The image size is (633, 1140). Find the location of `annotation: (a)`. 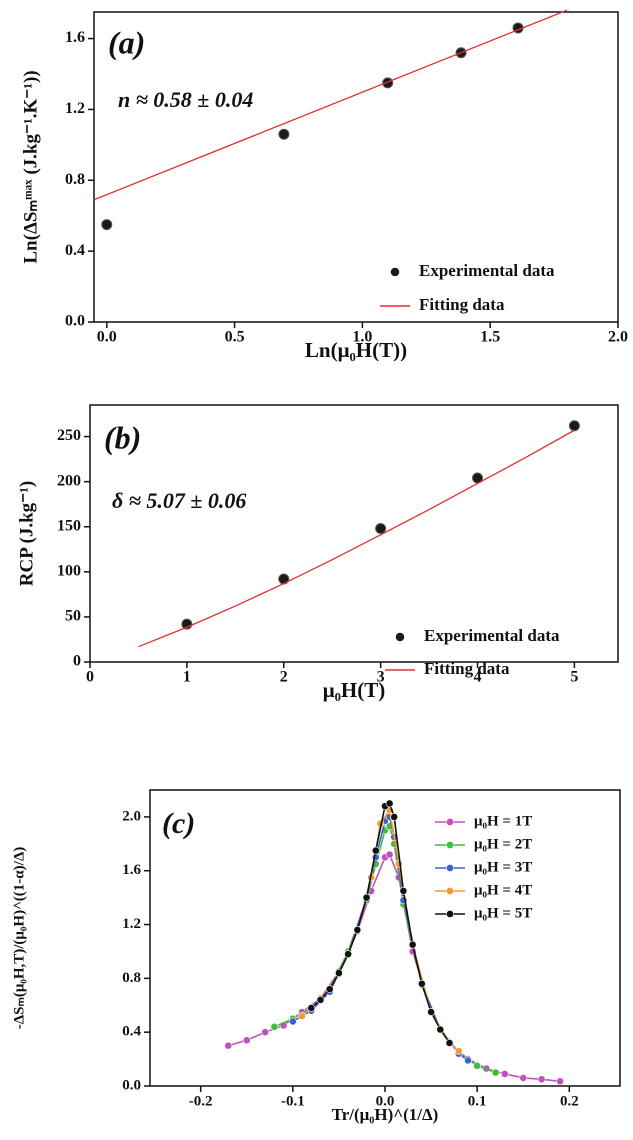

annotation: (a) is located at coordinates (126, 42).